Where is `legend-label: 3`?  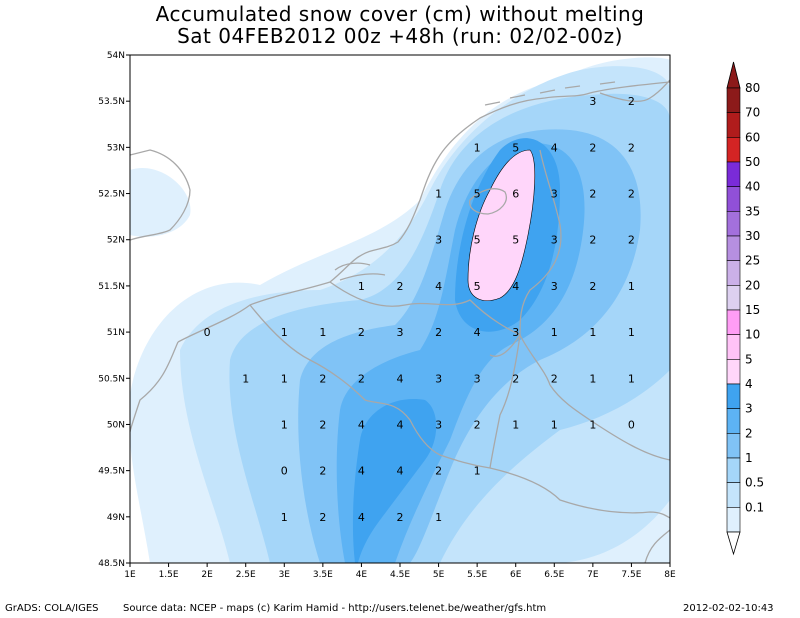 legend-label: 3 is located at coordinates (749, 409).